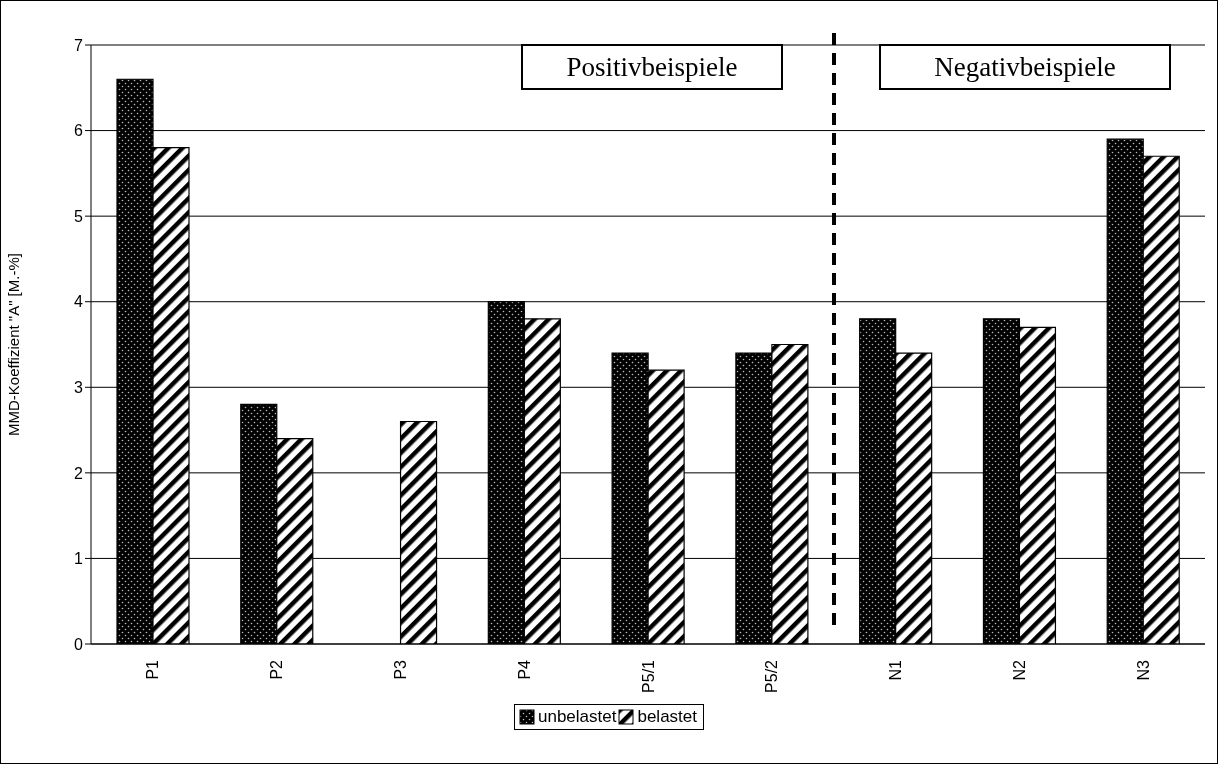 The image size is (1218, 764). Describe the element at coordinates (79, 216) in the screenshot. I see `y-tick-label: 5` at that location.